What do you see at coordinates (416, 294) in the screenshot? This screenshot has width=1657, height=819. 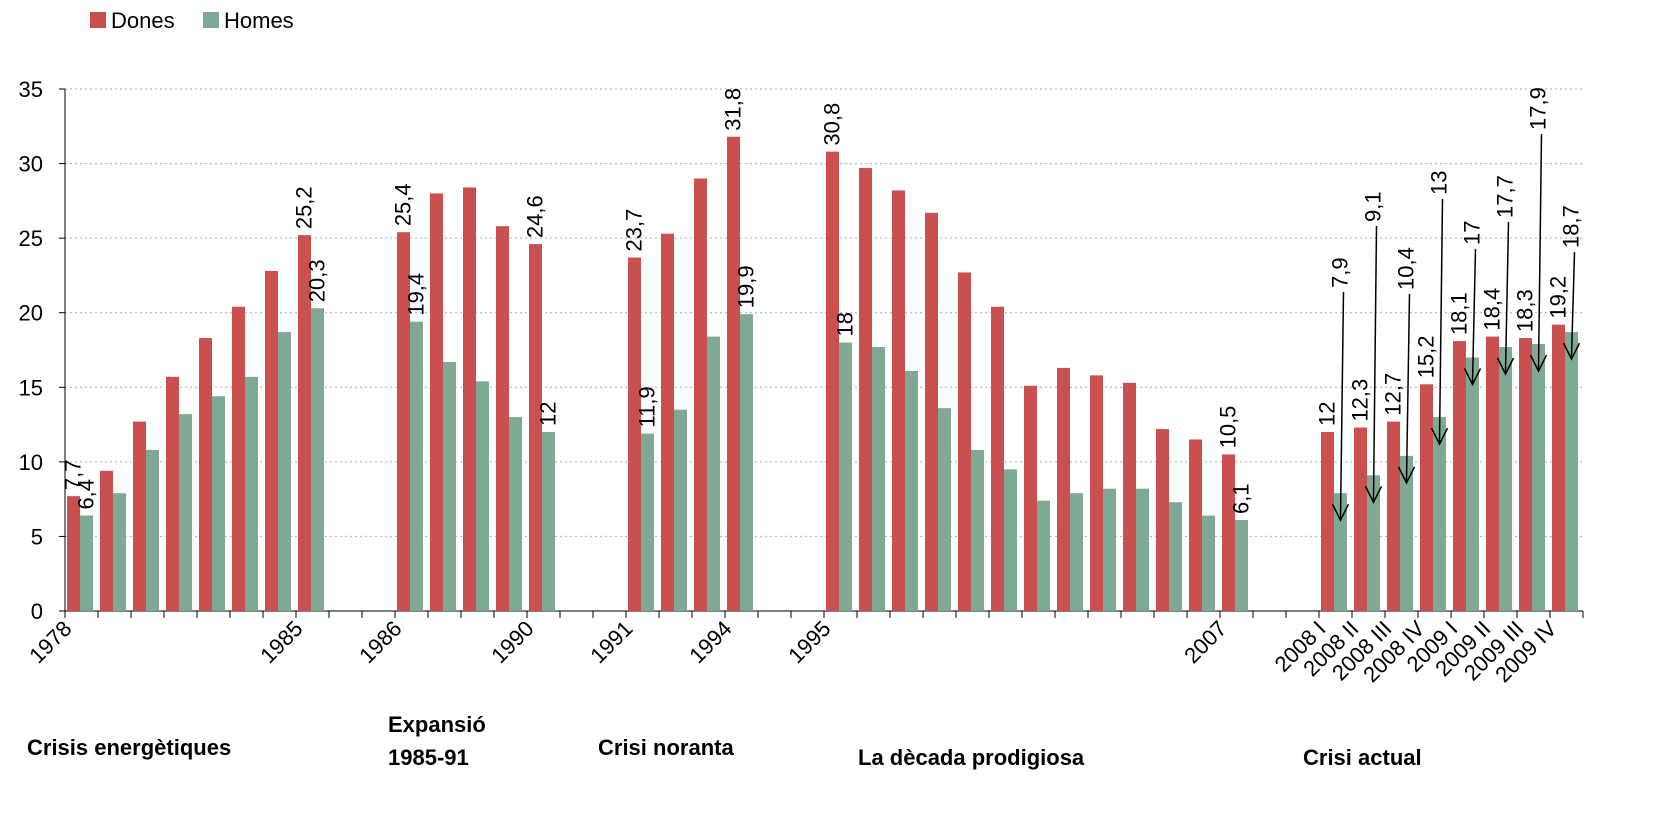 I see `value-label: 19,4` at bounding box center [416, 294].